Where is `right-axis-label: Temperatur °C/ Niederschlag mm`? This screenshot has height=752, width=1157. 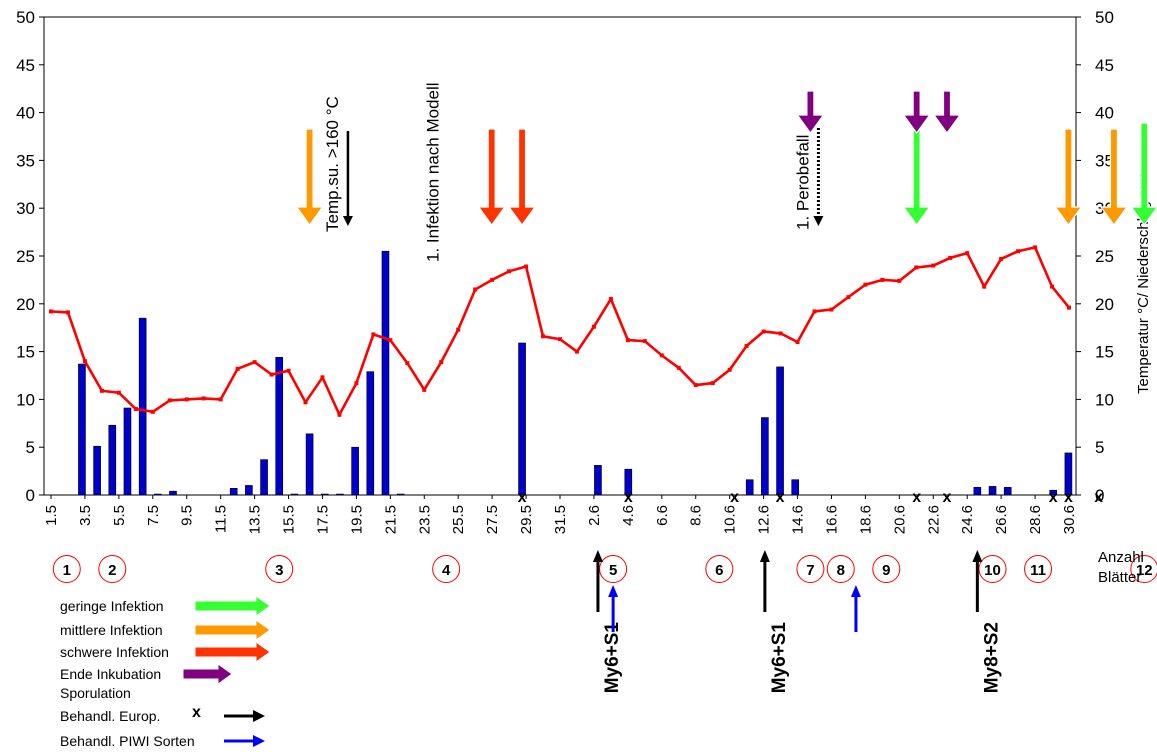
right-axis-label: Temperatur °C/ Niederschlag mm is located at coordinates (1143, 283).